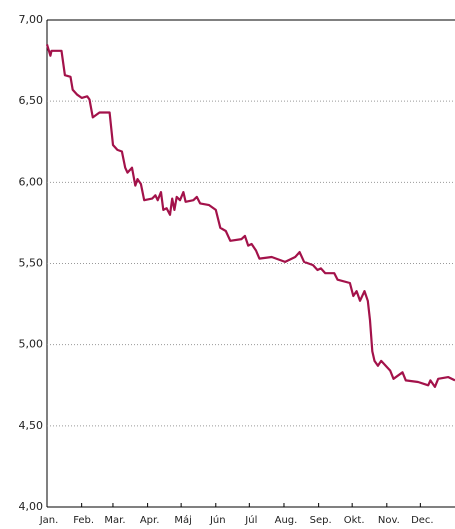 The height and width of the screenshot is (529, 455). Describe the element at coordinates (31, 181) in the screenshot. I see `y-tick-label: 6,00` at that location.